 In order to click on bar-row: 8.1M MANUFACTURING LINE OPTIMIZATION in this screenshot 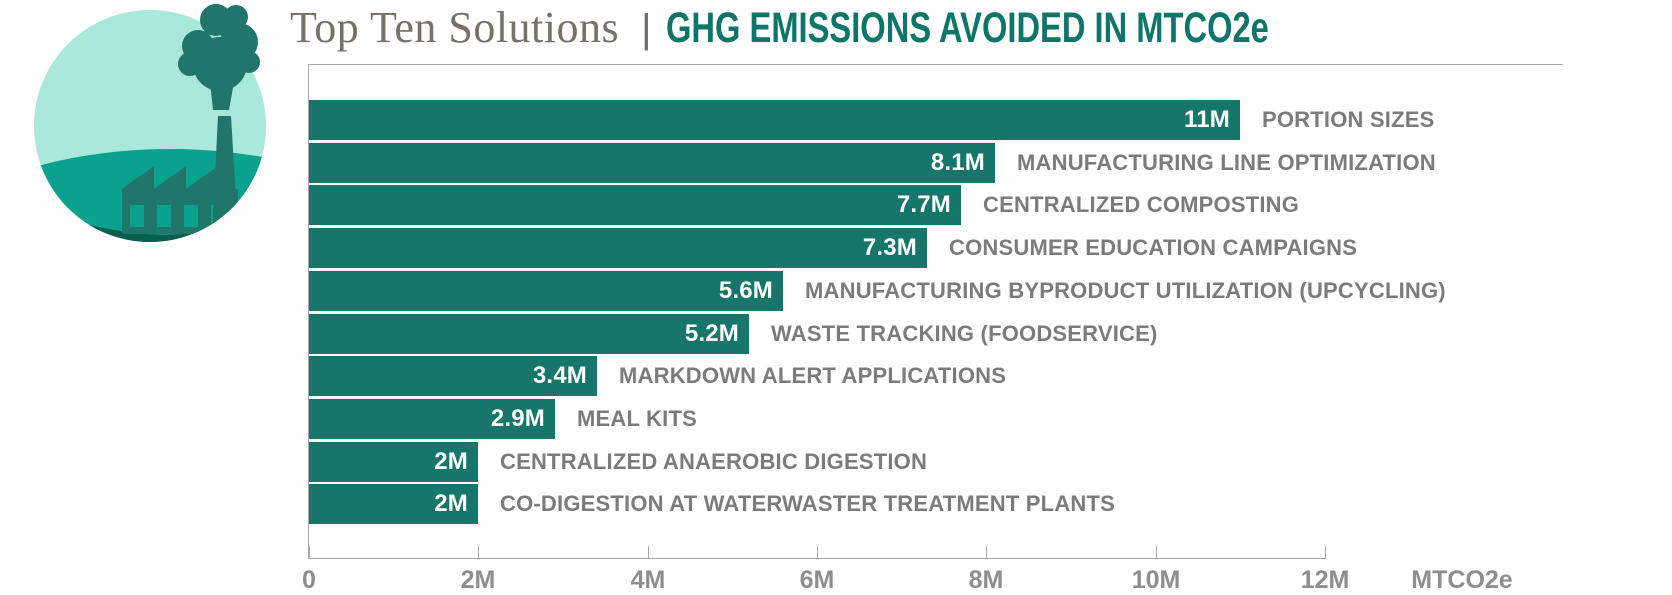, I will do `click(936, 163)`.